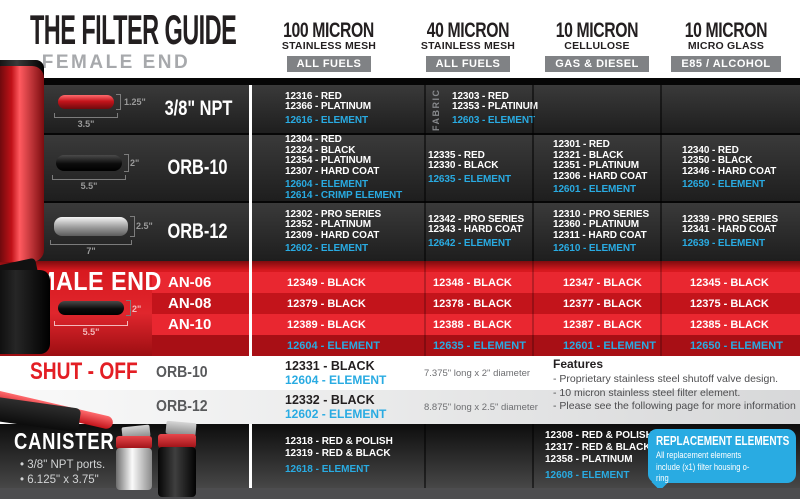  Describe the element at coordinates (729, 324) in the screenshot. I see `part-number: 12385 - BLACK` at that location.